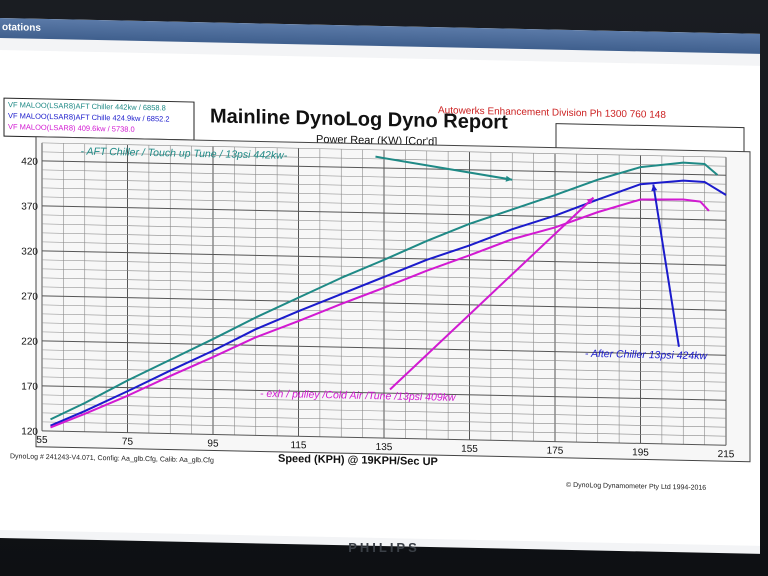 This screenshot has height=576, width=768. I want to click on x-tick-label: 215, so click(726, 454).